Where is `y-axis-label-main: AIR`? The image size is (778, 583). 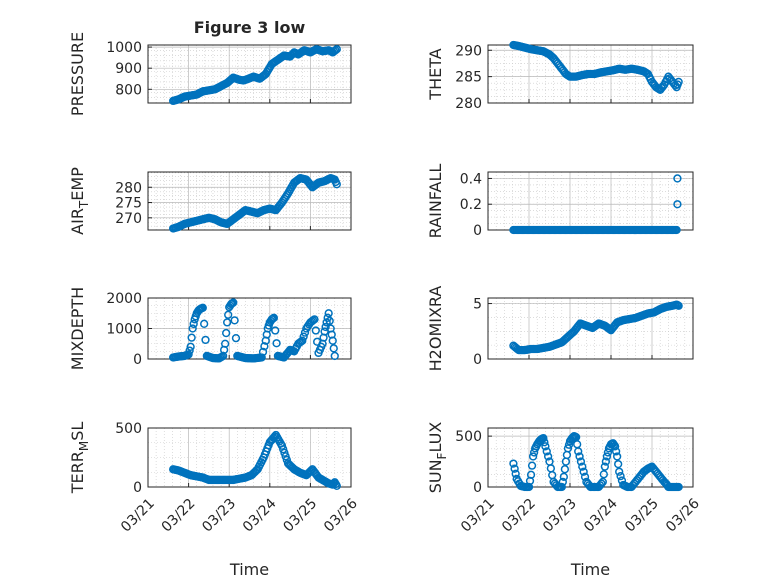 y-axis-label-main: AIR is located at coordinates (77, 221).